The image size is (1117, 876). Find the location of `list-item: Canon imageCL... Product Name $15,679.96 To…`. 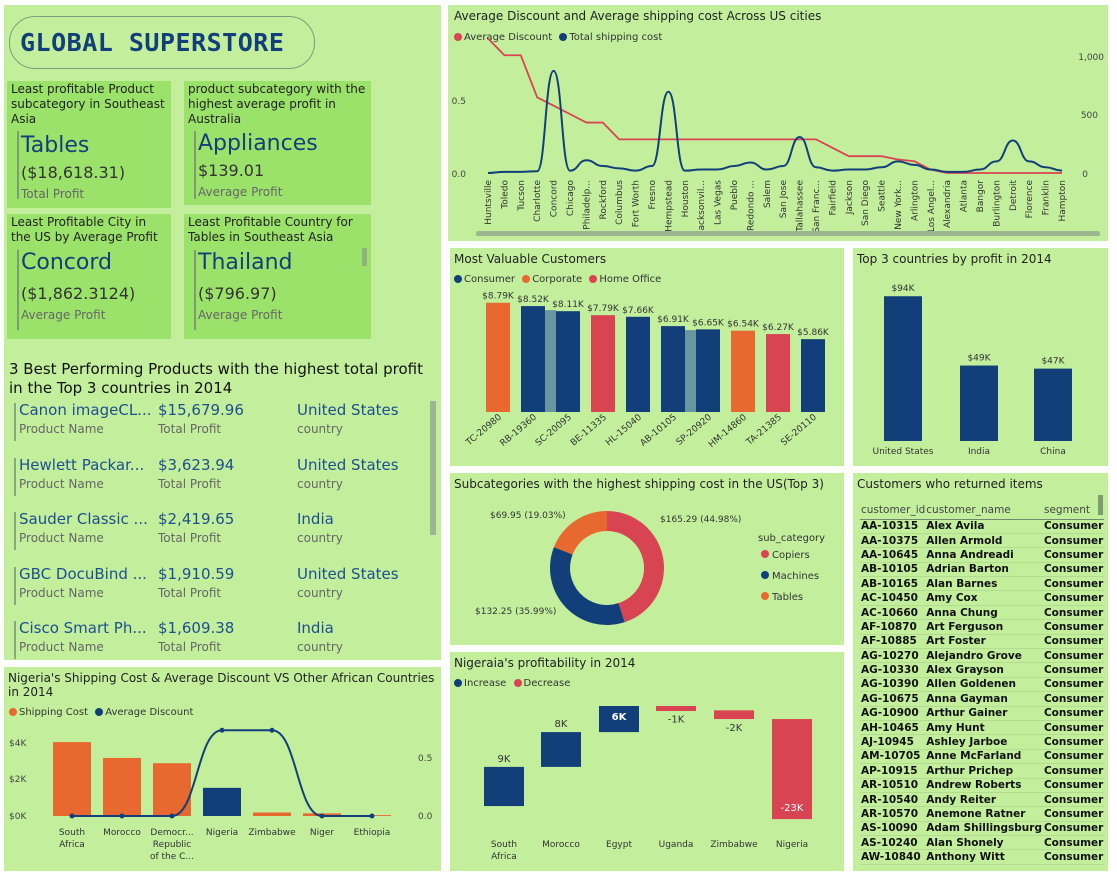

list-item: Canon imageCL... Product Name $15,679.96 To… is located at coordinates (224, 425).